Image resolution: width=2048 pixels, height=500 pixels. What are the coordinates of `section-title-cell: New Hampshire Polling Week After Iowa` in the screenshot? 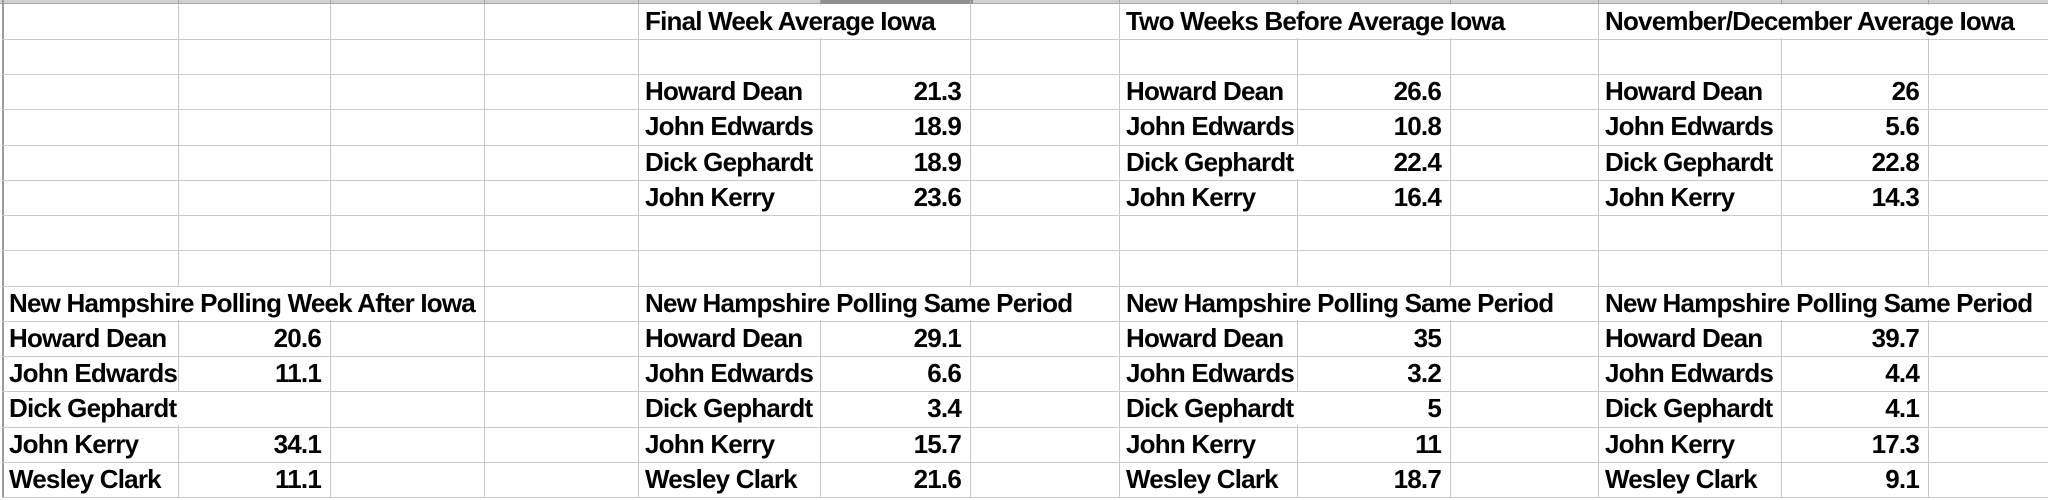 It's located at (243, 303).